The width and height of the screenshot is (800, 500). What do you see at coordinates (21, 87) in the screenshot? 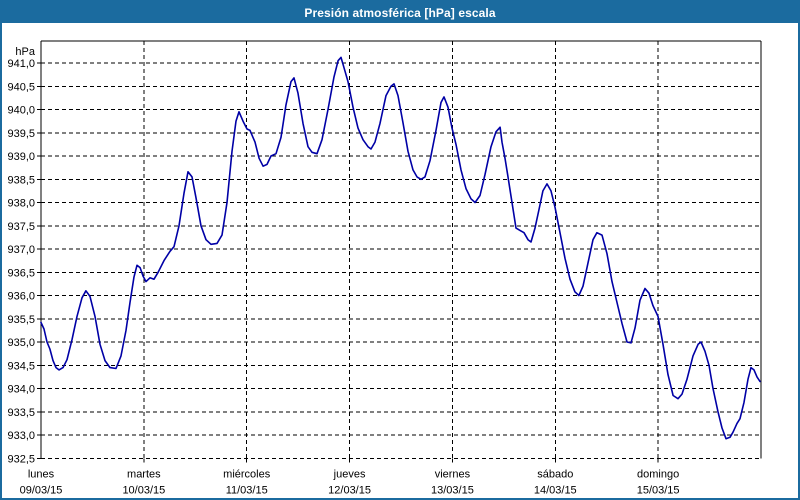
I see `y-tick-label: 940,5` at bounding box center [21, 87].